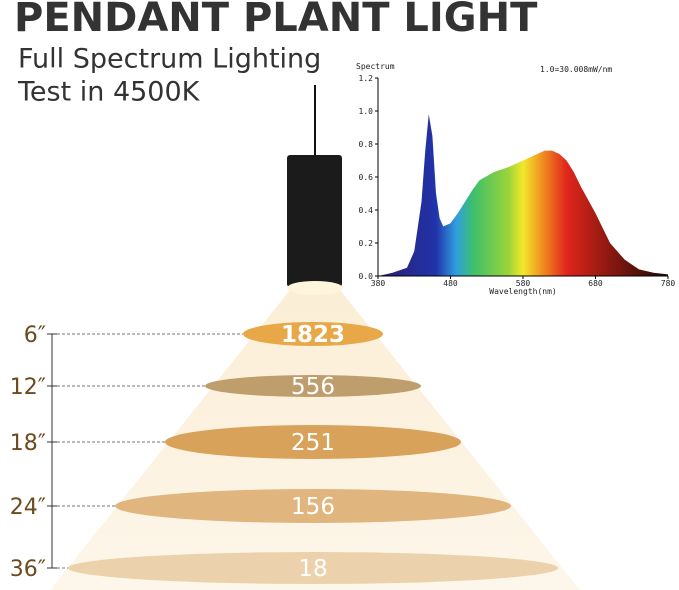 Image resolution: width=679 pixels, height=590 pixels. I want to click on y-tick-label: 1.2, so click(366, 78).